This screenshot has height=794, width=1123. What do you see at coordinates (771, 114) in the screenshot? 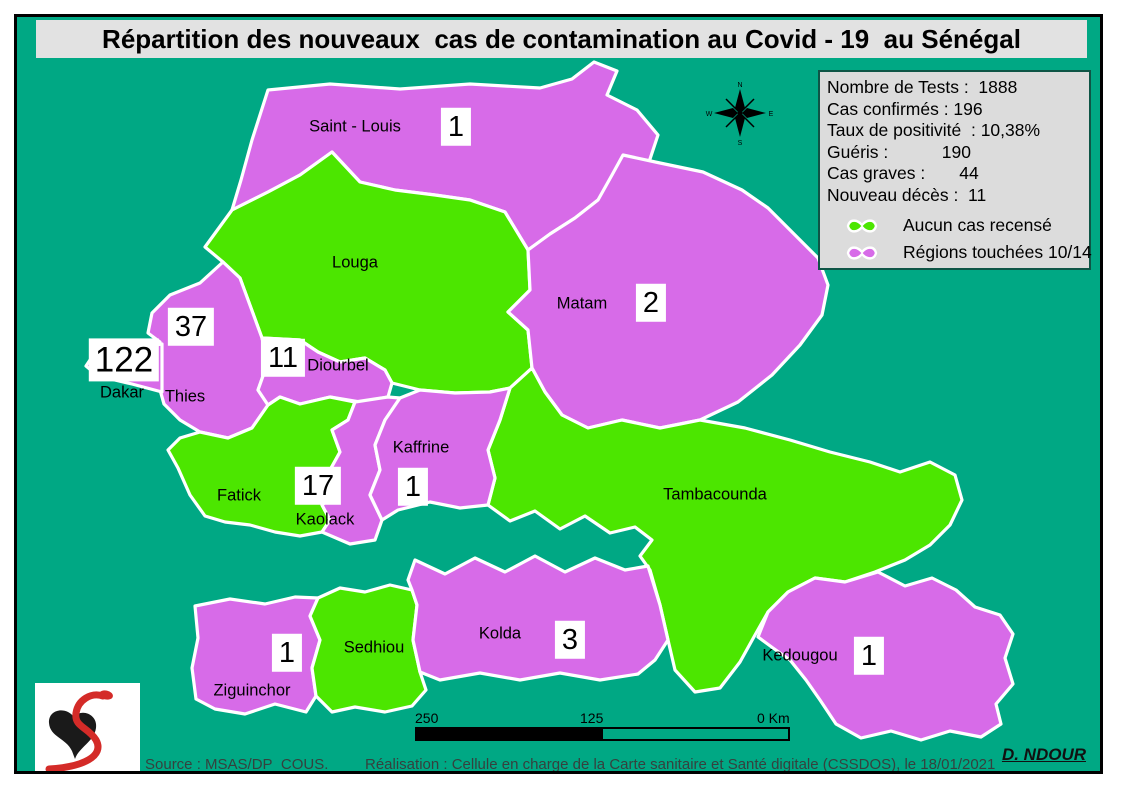
I see `compass-e-label: E` at bounding box center [771, 114].